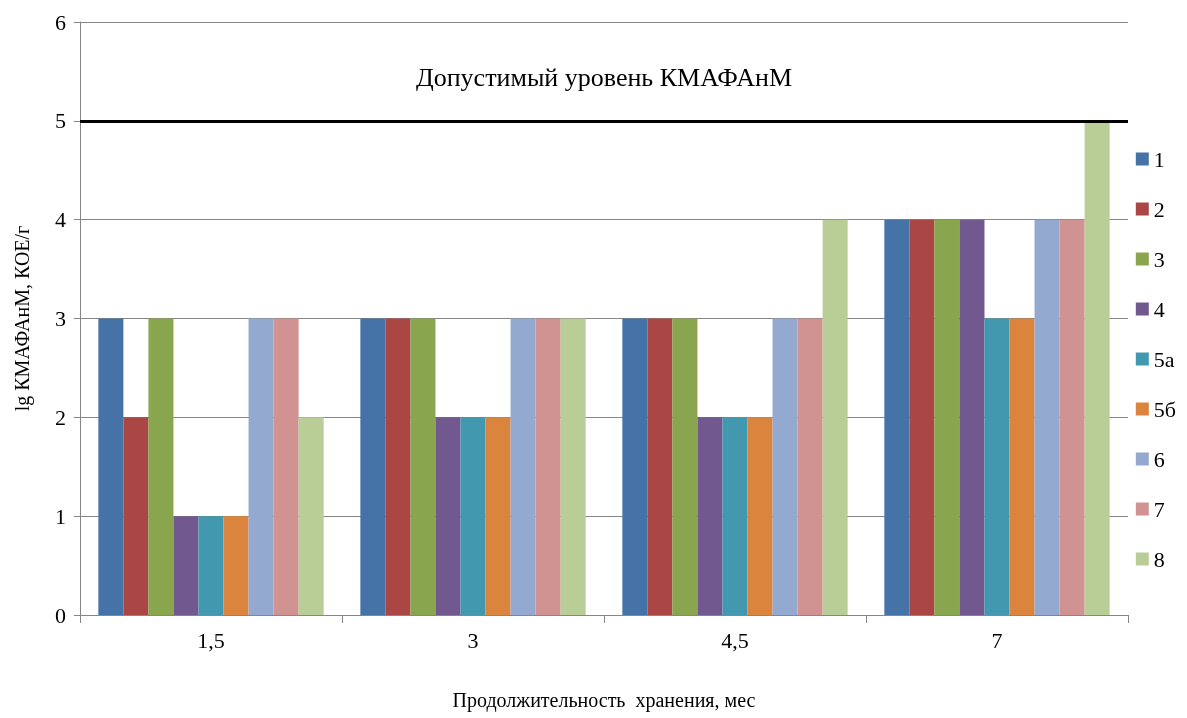 Image resolution: width=1187 pixels, height=718 pixels. I want to click on y-tick-label: 1, so click(60, 516).